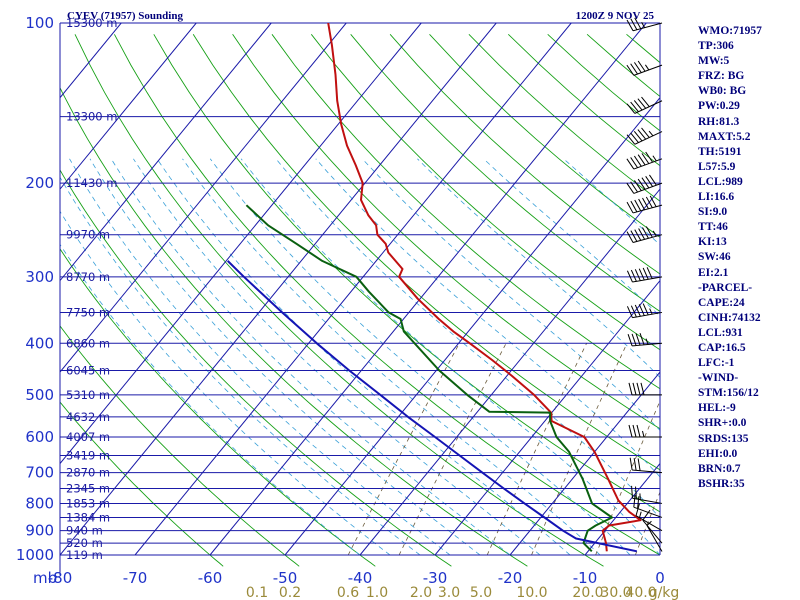 Image resolution: width=800 pixels, height=600 pixels. I want to click on height-label: 4007 m, so click(88, 437).